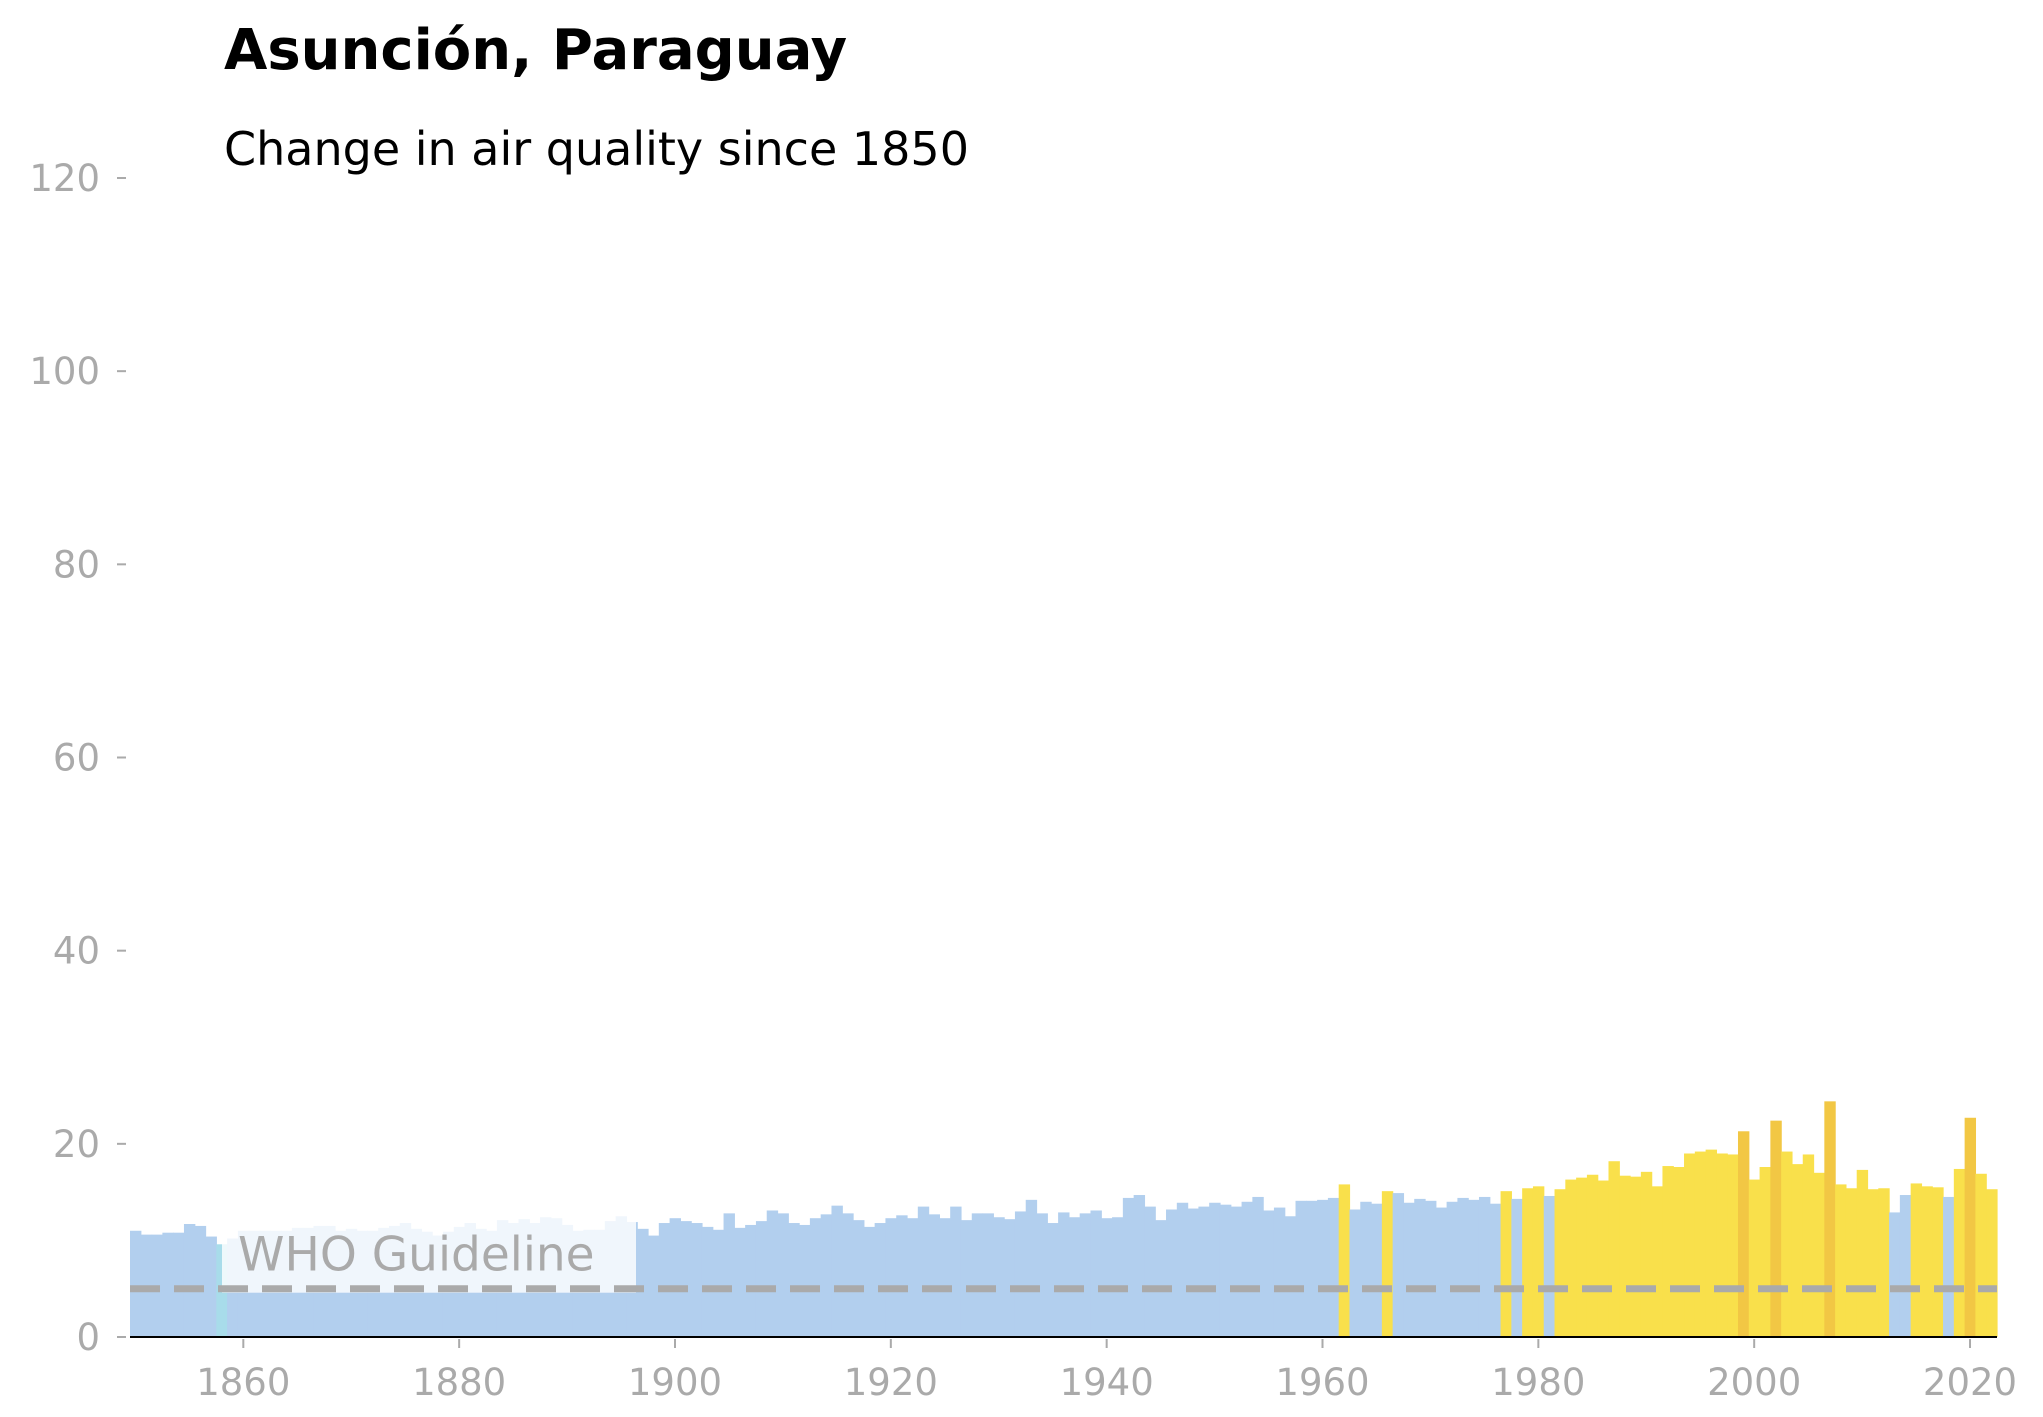 This screenshot has height=1417, width=2043. I want to click on bar-2007, so click(1830, 1219).